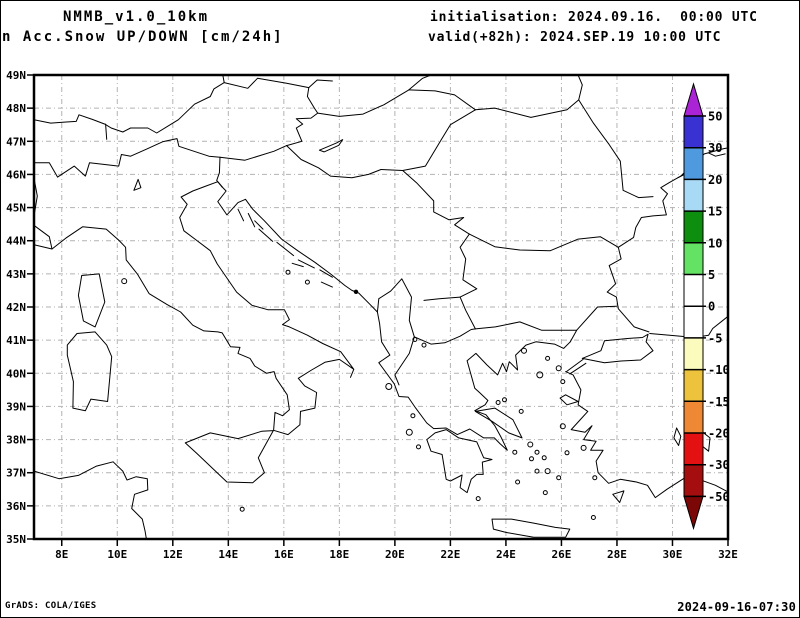 The image size is (800, 618). What do you see at coordinates (339, 554) in the screenshot?
I see `lon-tick-label: 18E` at bounding box center [339, 554].